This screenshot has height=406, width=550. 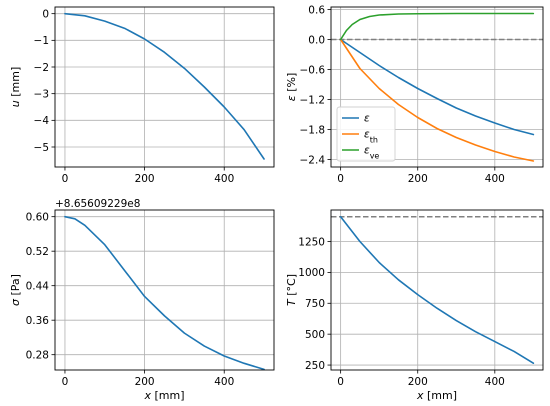 What do you see at coordinates (291, 290) in the screenshot?
I see `y-axis-label: T [°C]` at bounding box center [291, 290].